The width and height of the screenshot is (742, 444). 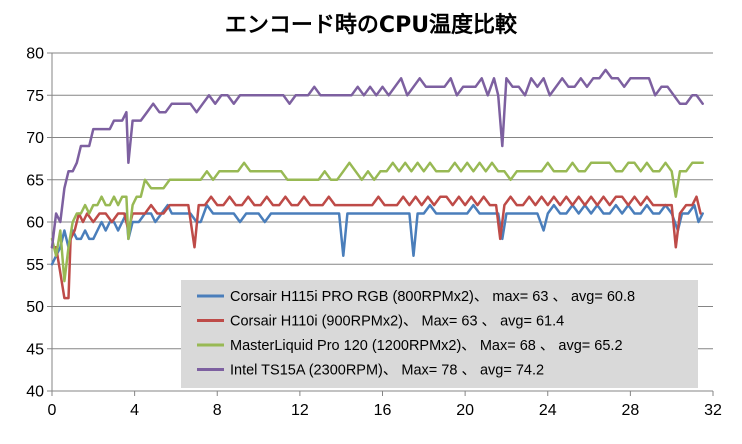 What do you see at coordinates (35, 180) in the screenshot?
I see `y-tick-label: 65` at bounding box center [35, 180].